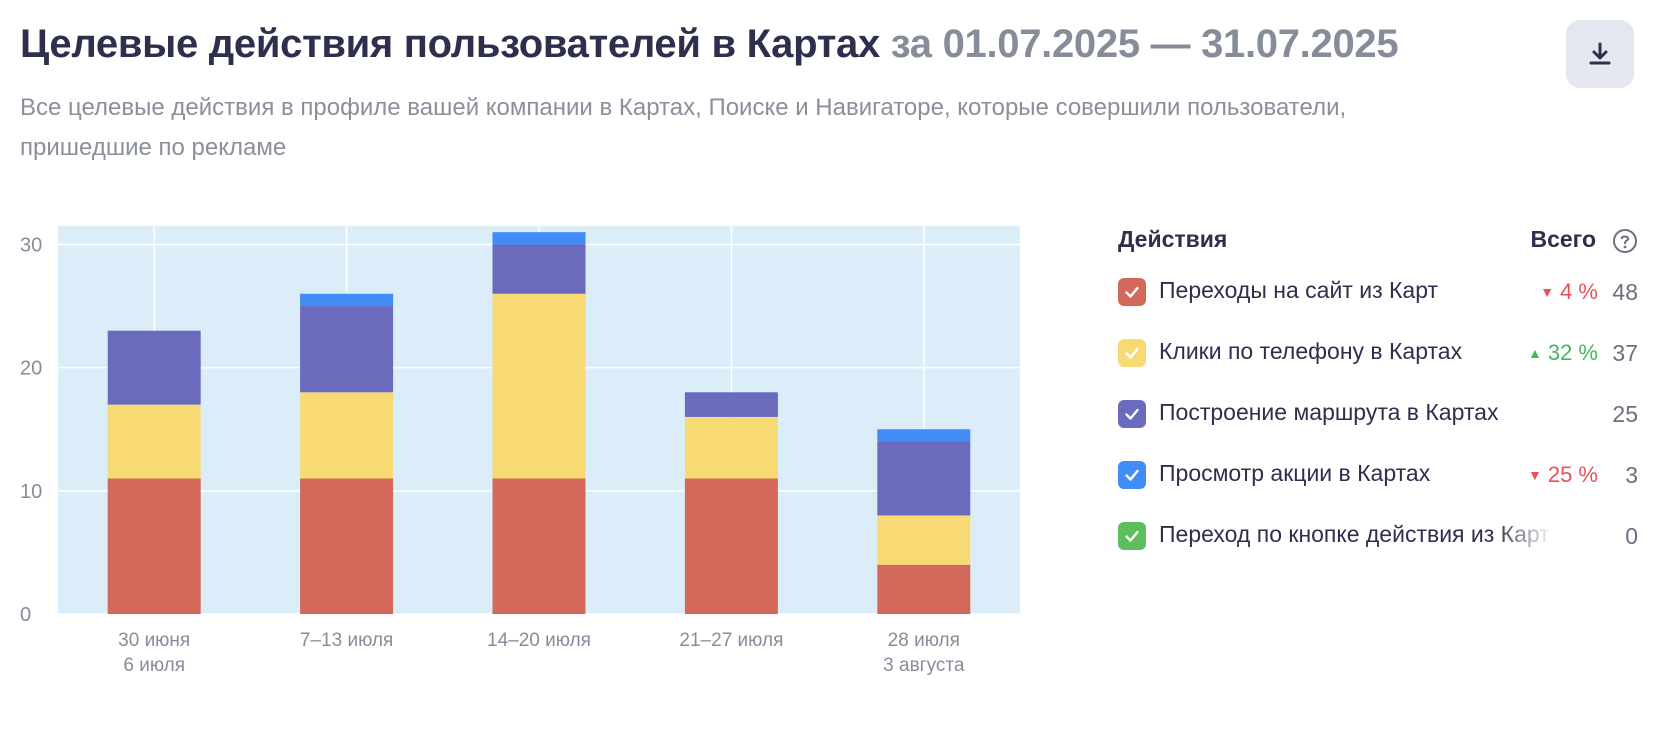 The height and width of the screenshot is (736, 1656). I want to click on legend-item-change-value: 4 %, so click(1579, 291).